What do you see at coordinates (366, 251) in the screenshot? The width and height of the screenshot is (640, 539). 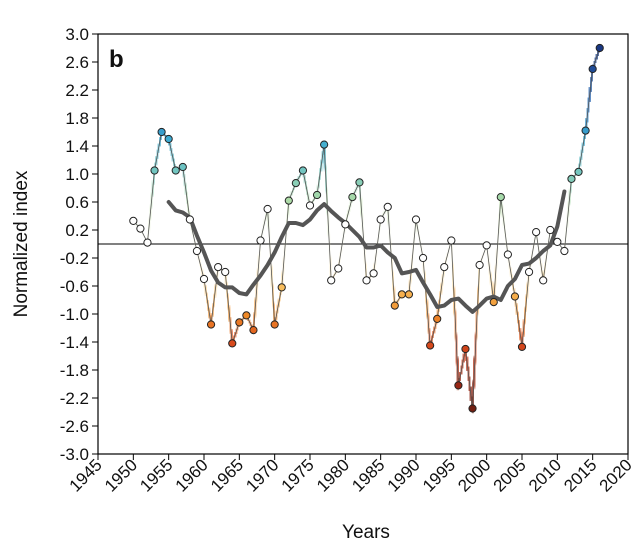 I see `smoothed-trend-line` at bounding box center [366, 251].